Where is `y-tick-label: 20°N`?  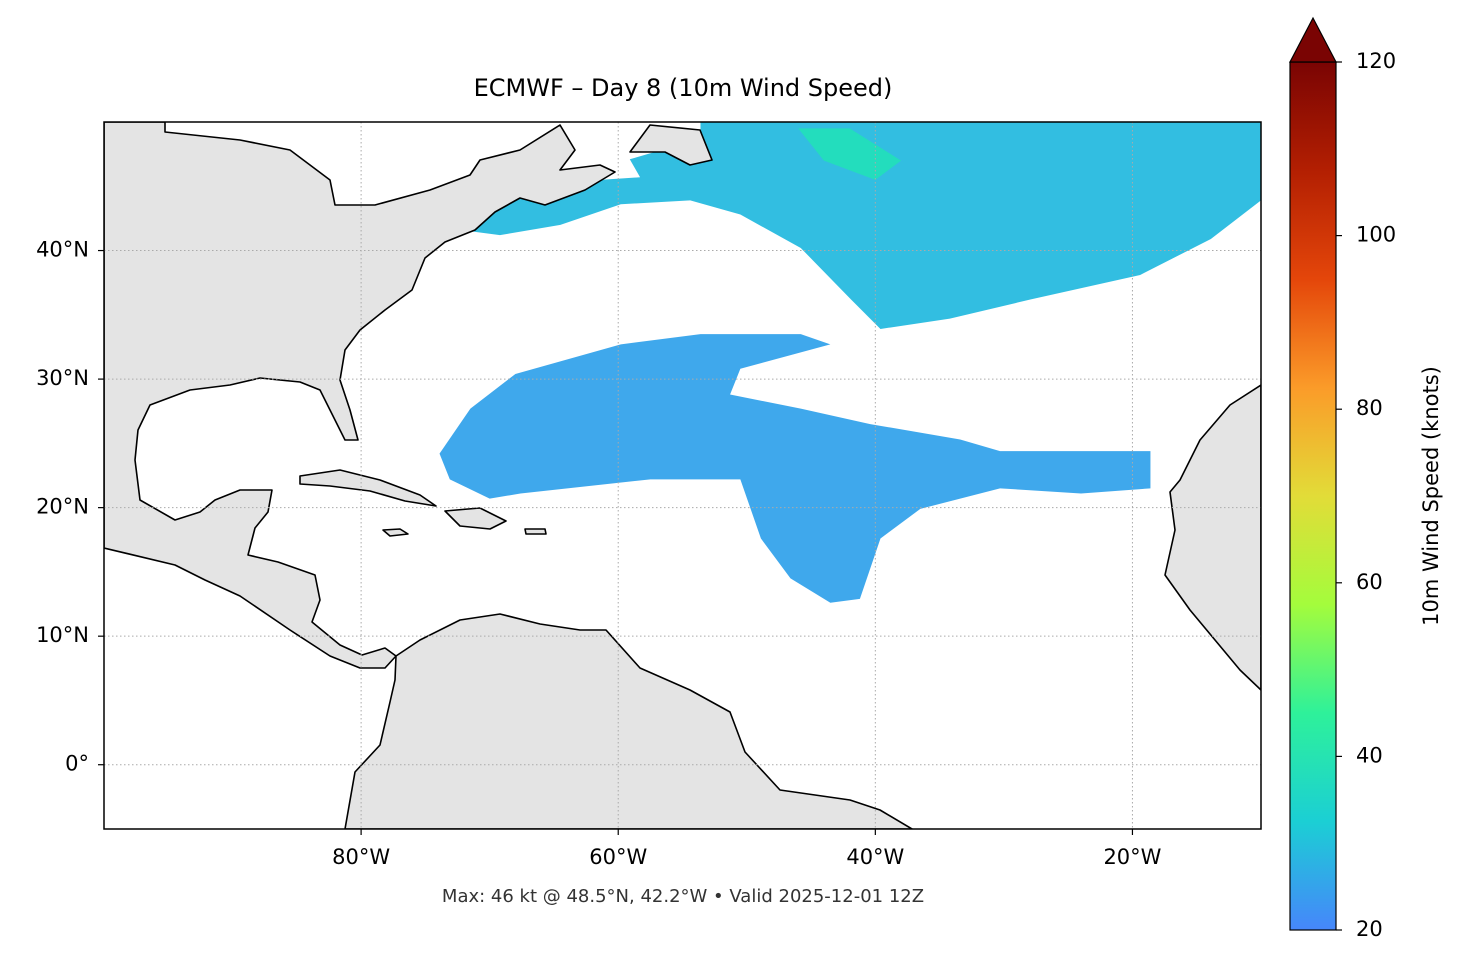 y-tick-label: 20°N is located at coordinates (62, 507).